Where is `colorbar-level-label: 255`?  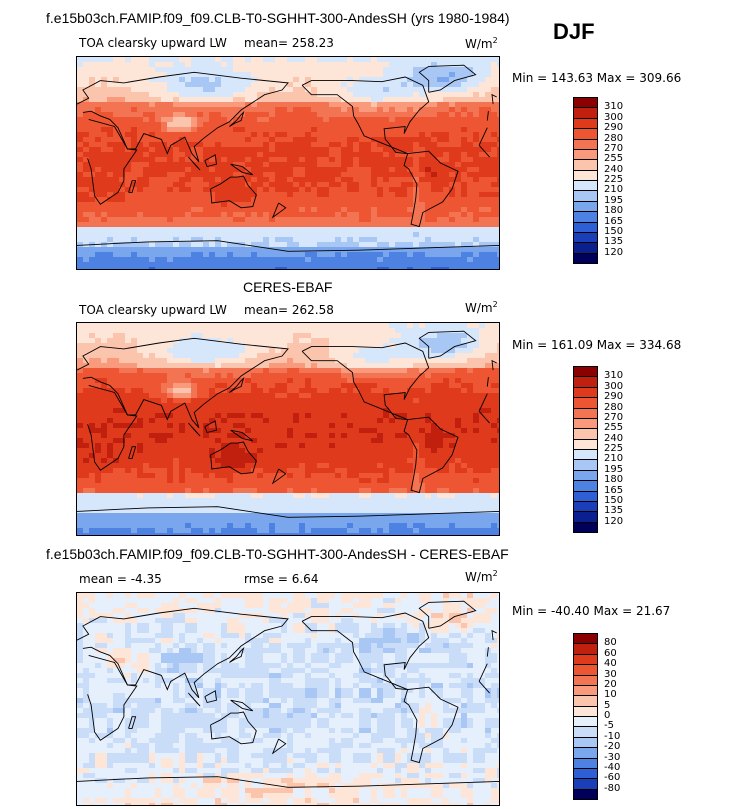 colorbar-level-label: 255 is located at coordinates (614, 159).